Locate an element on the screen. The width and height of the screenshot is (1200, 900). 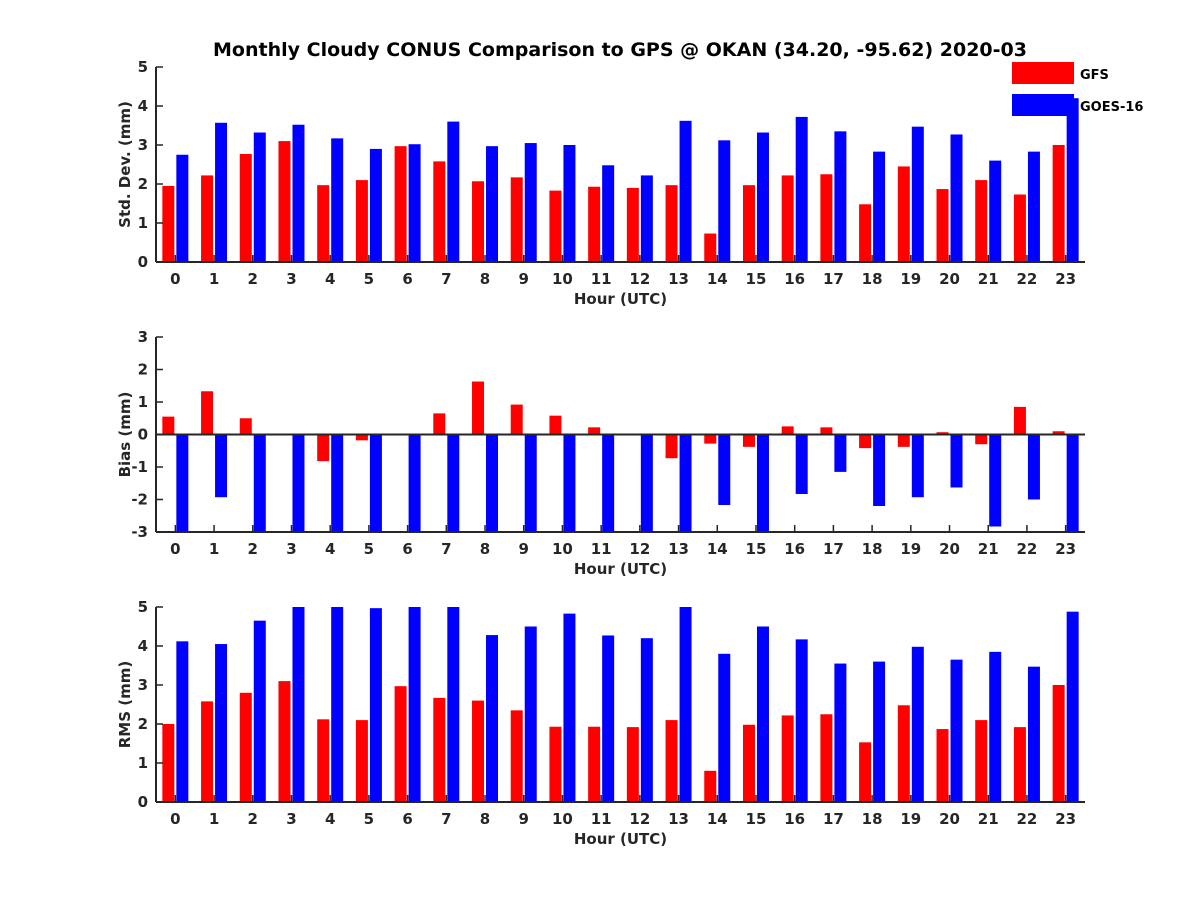
y-axis-label: RMS (mm) is located at coordinates (125, 704).